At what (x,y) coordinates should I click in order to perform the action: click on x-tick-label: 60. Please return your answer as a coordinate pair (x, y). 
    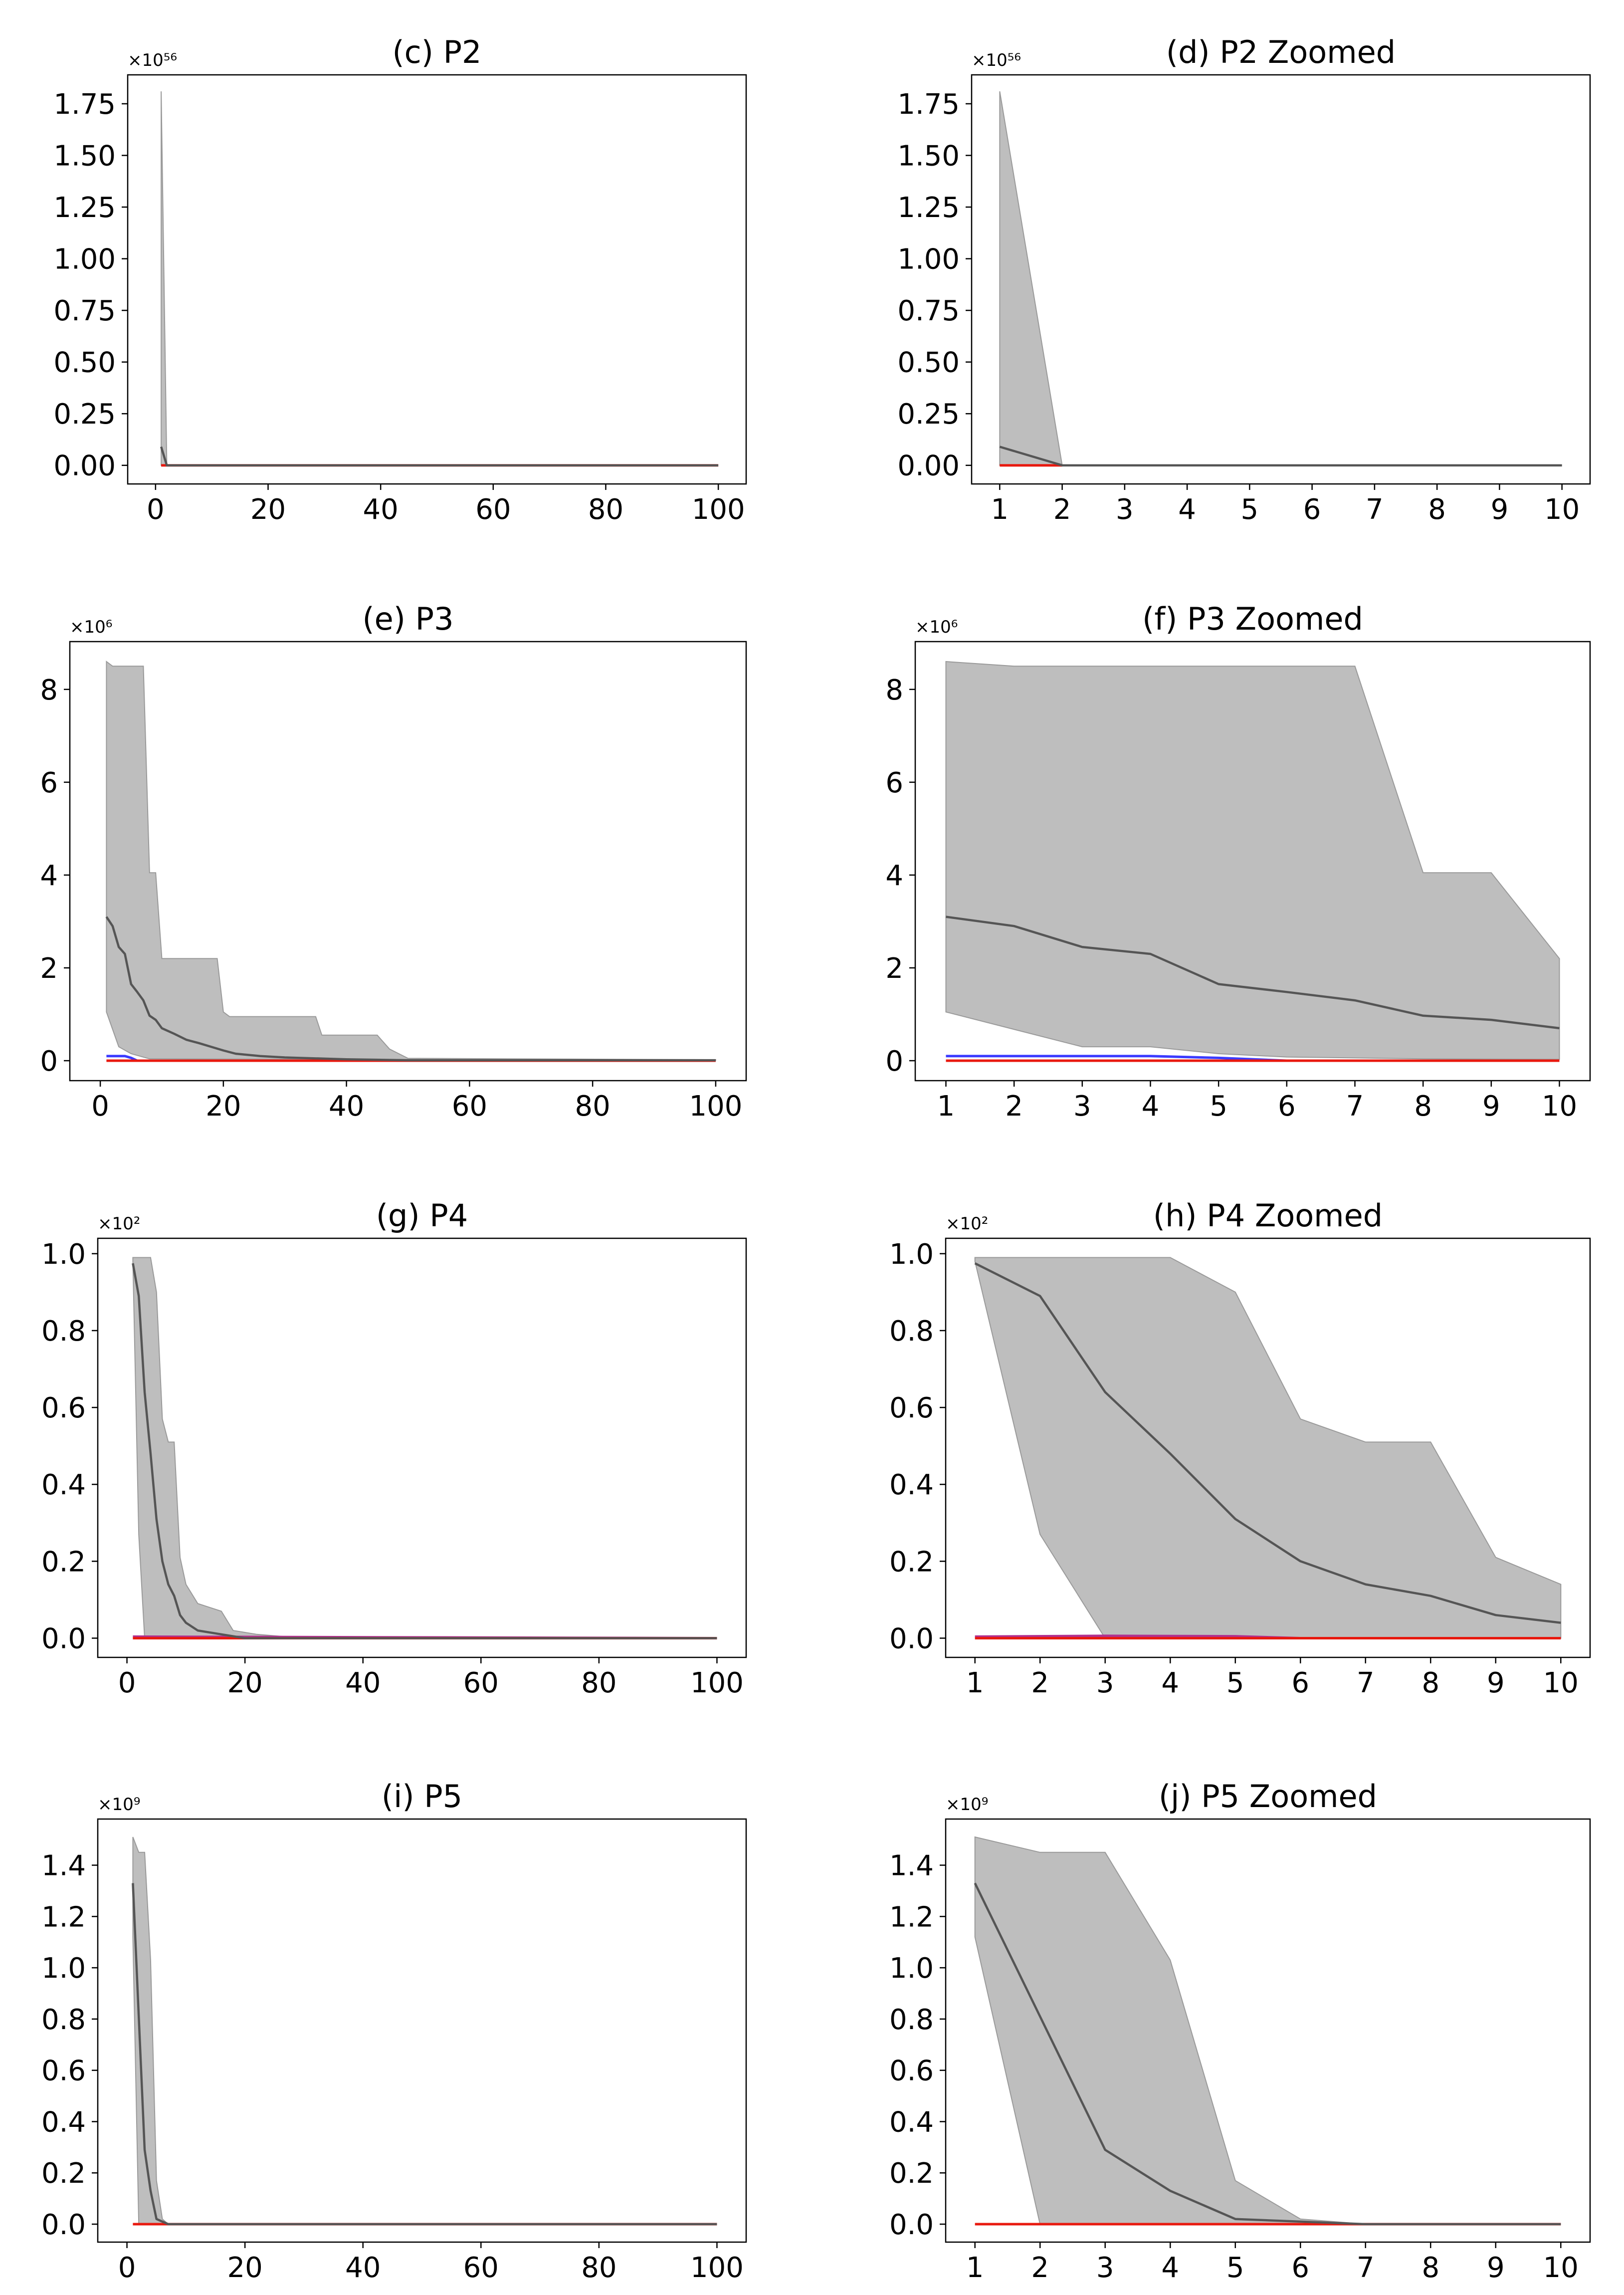
    Looking at the image, I should click on (481, 2268).